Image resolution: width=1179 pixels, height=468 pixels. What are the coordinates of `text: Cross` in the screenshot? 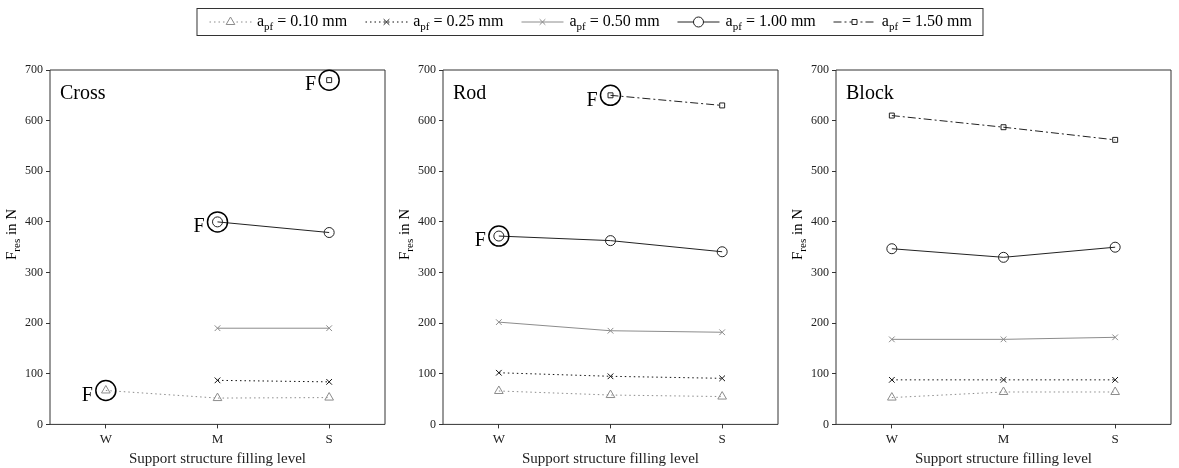 It's located at (83, 92).